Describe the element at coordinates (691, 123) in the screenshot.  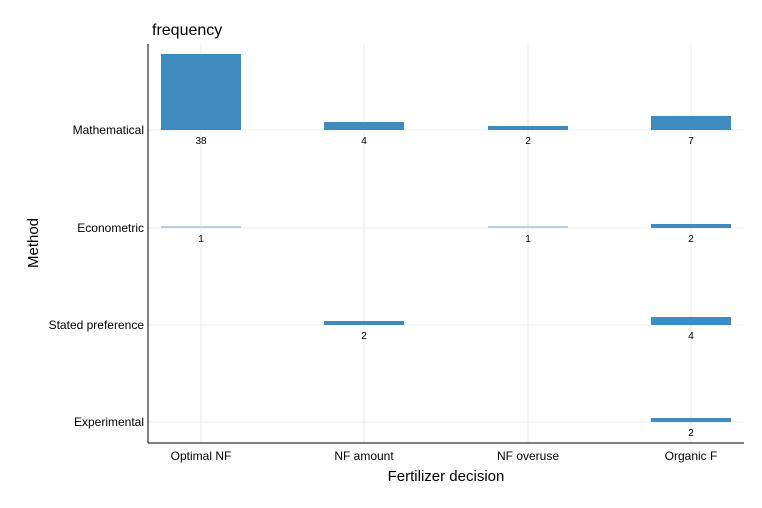
I see `bar-mathematical-organic-f` at that location.